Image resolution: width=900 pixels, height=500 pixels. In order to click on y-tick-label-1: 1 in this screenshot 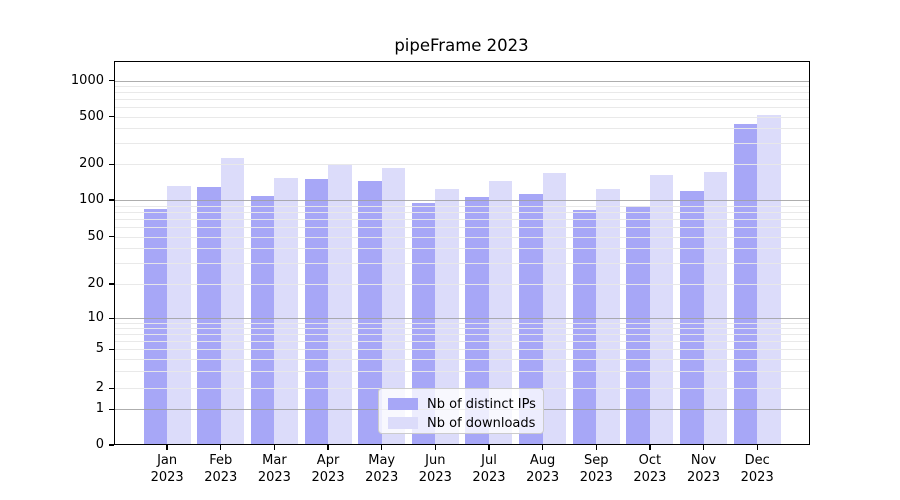, I will do `click(99, 409)`.